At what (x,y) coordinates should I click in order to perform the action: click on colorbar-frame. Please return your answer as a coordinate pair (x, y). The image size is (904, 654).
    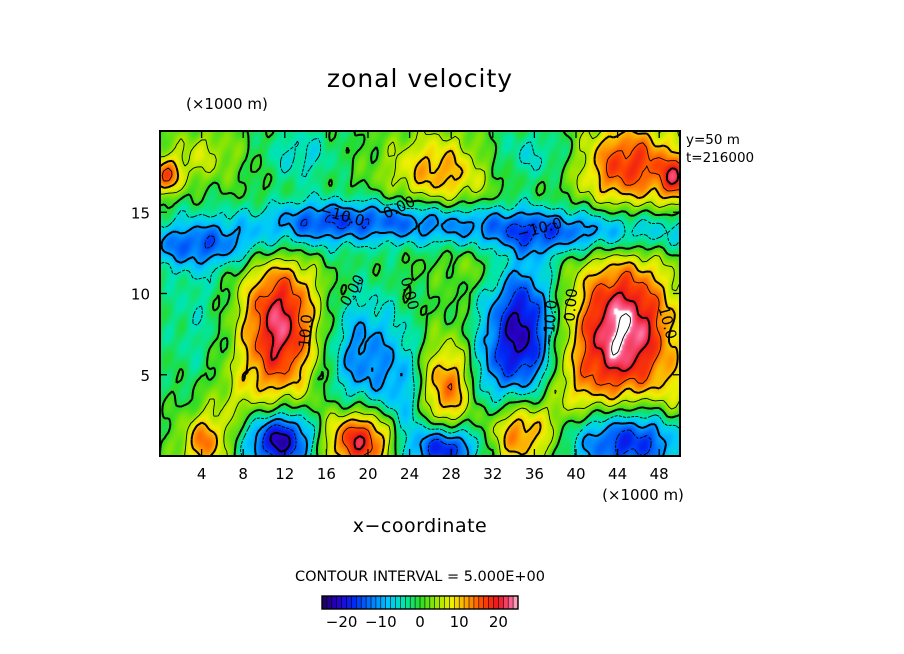
    Looking at the image, I should click on (420, 602).